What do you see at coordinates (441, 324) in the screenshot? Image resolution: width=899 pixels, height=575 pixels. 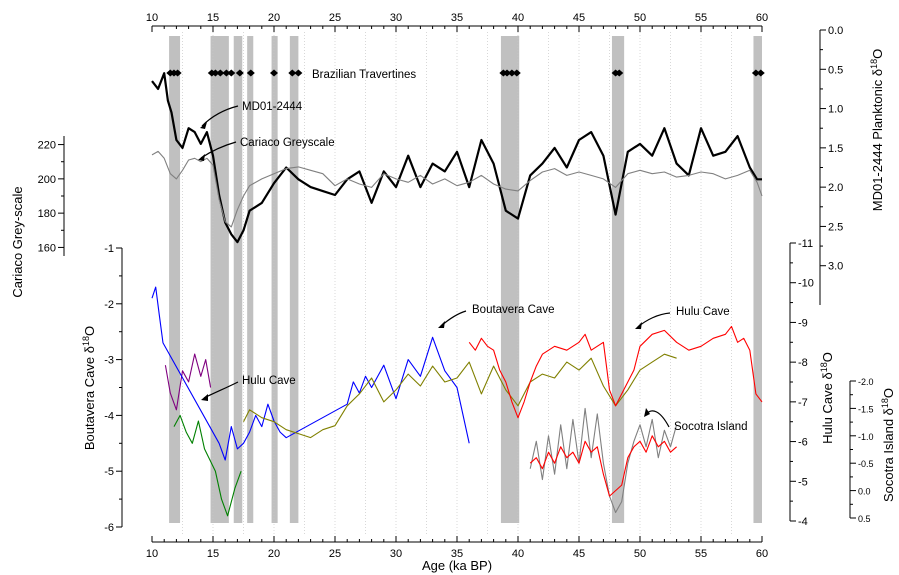 I see `annotation-boutavera-arrowhead` at bounding box center [441, 324].